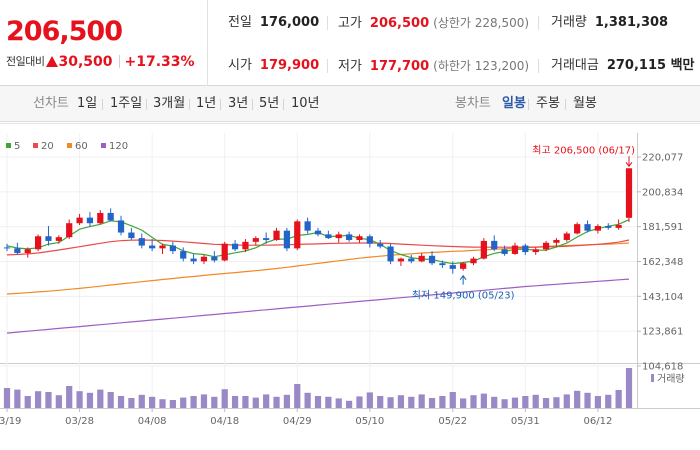  What do you see at coordinates (64, 31) in the screenshot?
I see `current-price: 206,500` at bounding box center [64, 31].